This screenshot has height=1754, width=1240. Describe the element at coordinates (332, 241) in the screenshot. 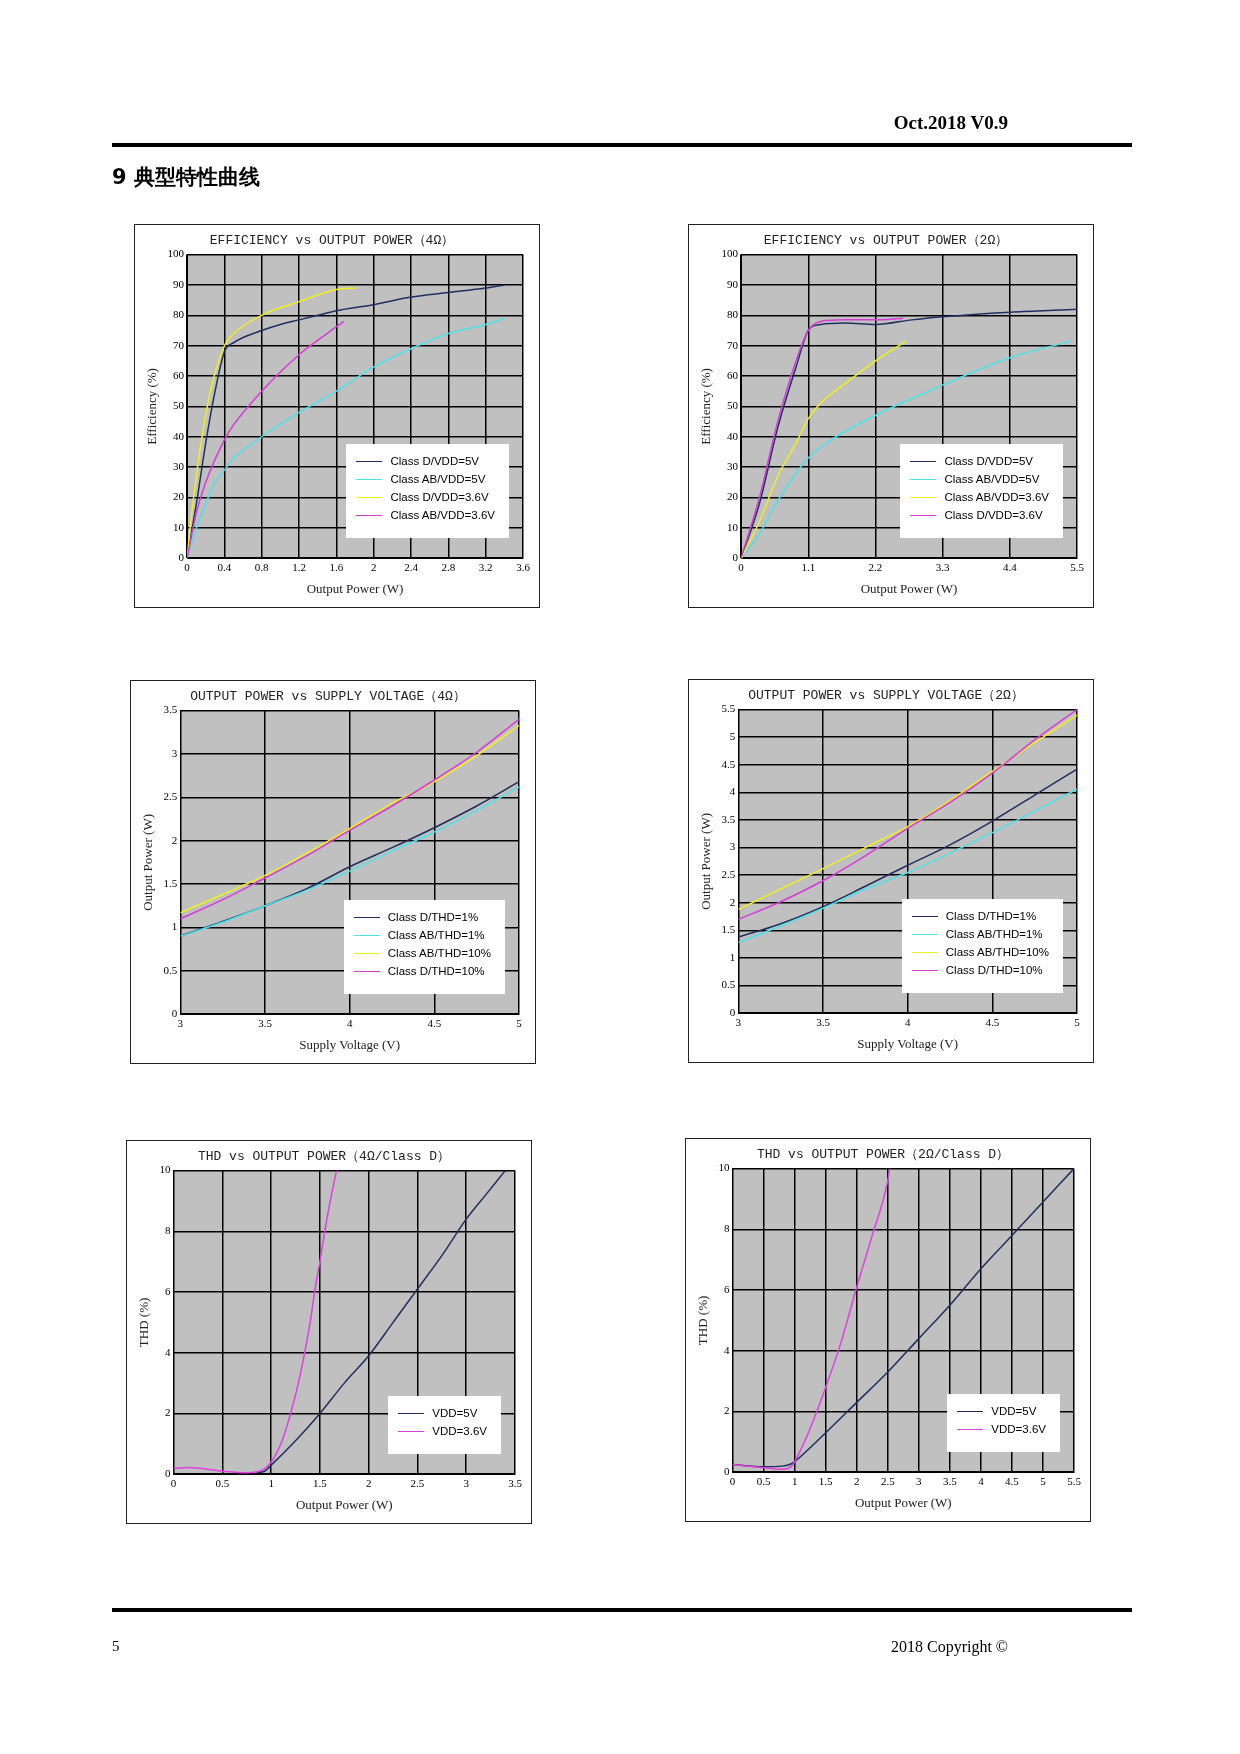

I see `chart-title: EFFICIENCY vs OUTPUT POWER（4Ω）` at that location.